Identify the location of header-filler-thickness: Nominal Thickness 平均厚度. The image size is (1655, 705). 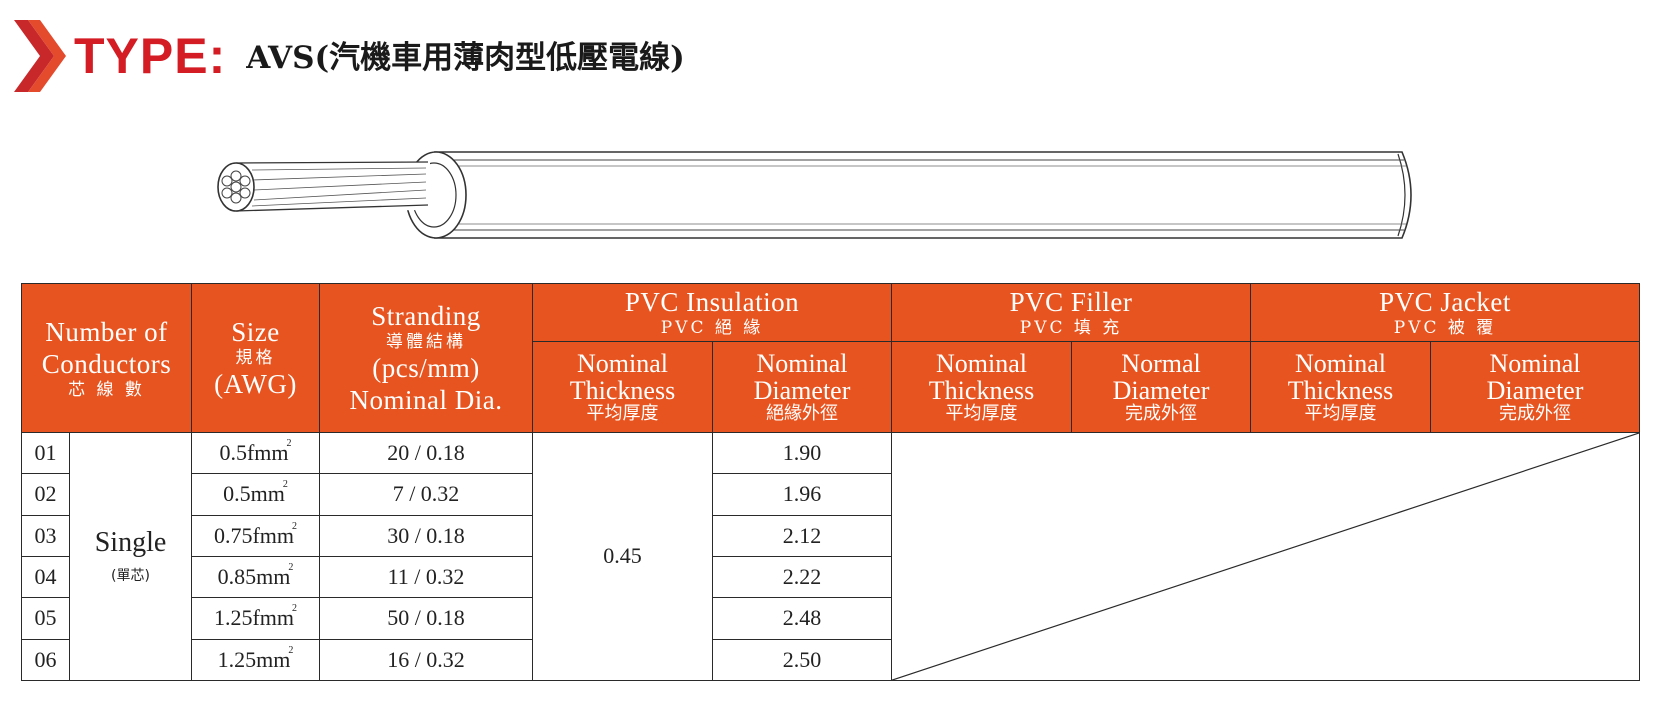
(982, 386).